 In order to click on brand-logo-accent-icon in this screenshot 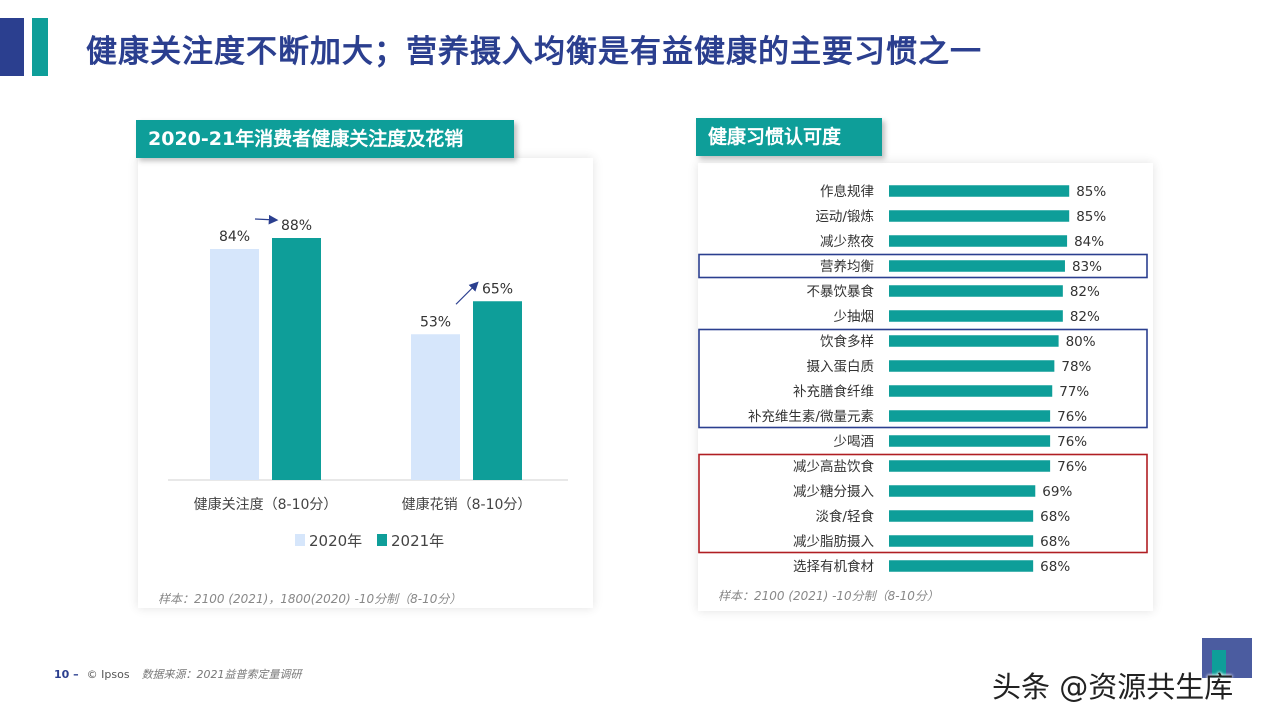, I will do `click(1219, 664)`.